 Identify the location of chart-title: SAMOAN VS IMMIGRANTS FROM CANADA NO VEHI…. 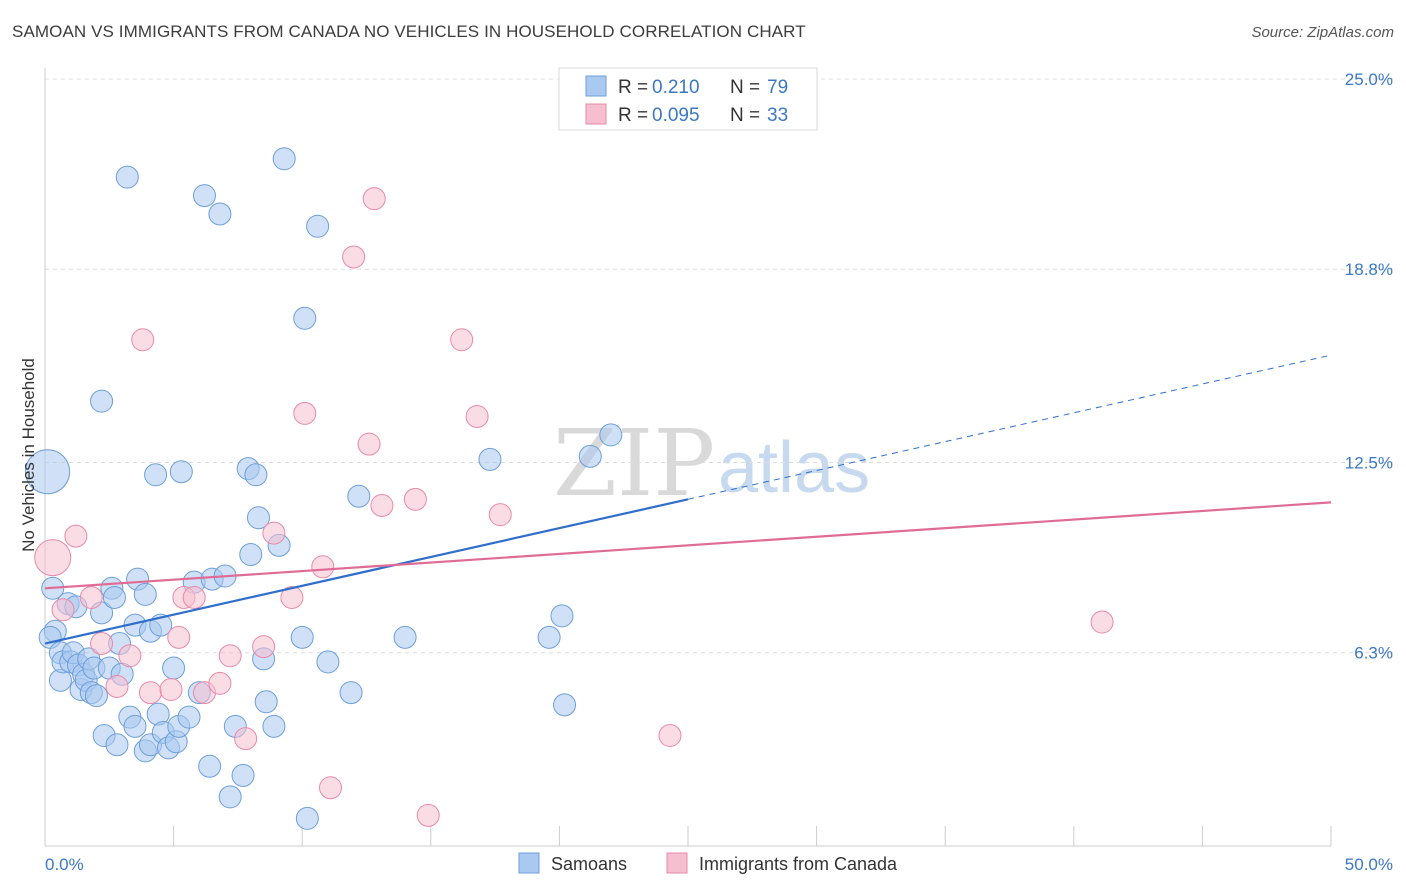
(409, 31).